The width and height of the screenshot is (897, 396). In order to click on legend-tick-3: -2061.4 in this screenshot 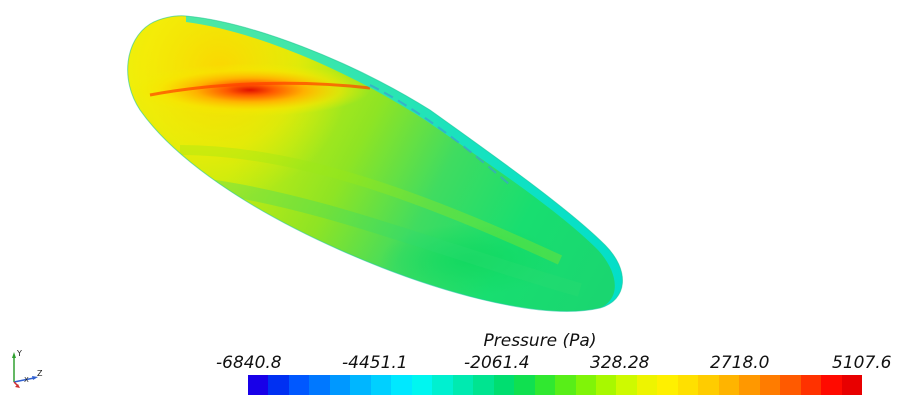, I will do `click(497, 363)`.